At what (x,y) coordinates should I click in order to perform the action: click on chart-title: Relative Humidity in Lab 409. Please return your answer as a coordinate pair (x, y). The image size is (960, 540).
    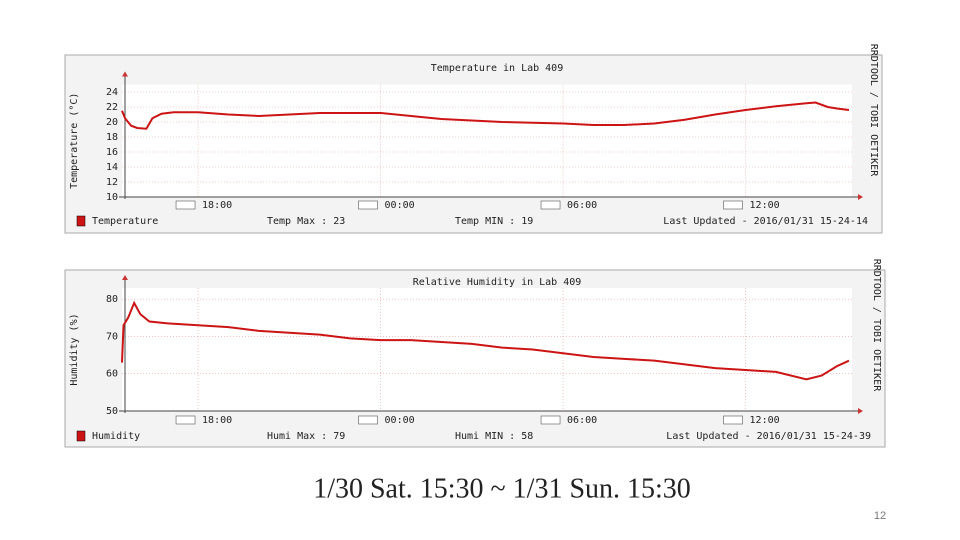
    Looking at the image, I should click on (497, 282).